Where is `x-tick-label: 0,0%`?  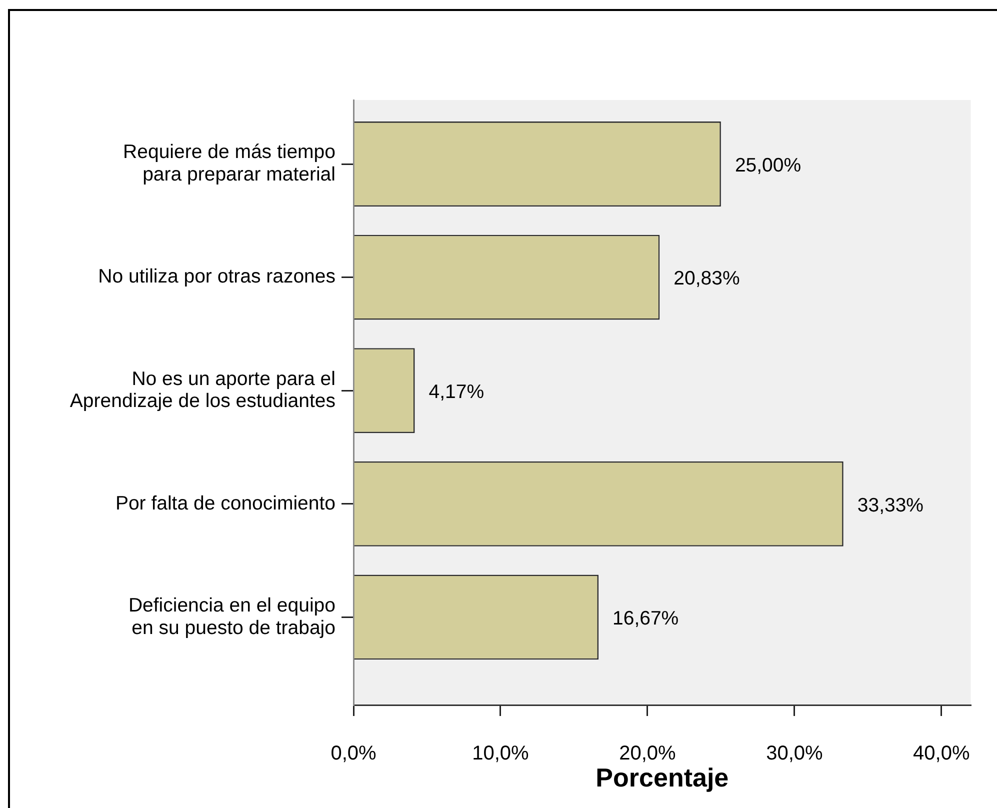 x-tick-label: 0,0% is located at coordinates (353, 753).